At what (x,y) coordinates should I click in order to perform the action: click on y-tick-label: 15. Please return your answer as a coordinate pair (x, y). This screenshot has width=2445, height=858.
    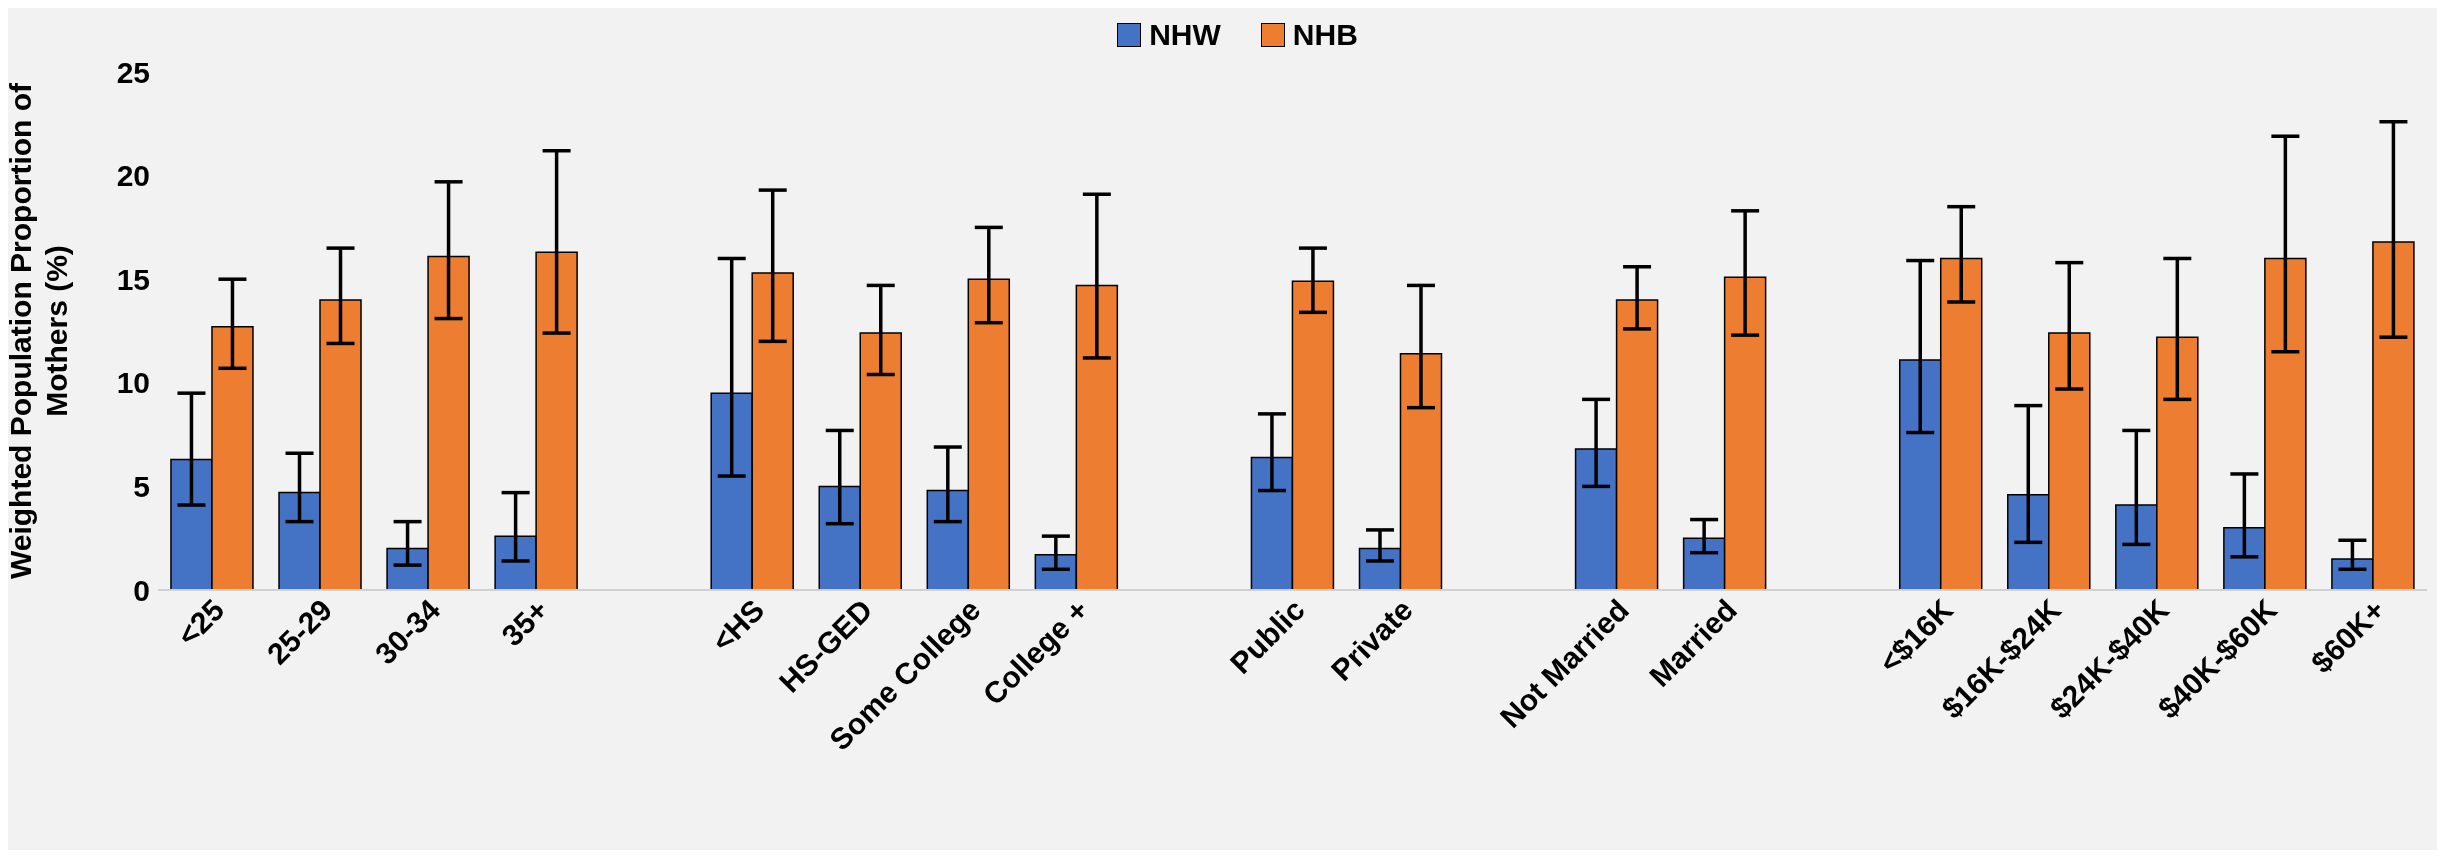
    Looking at the image, I should click on (133, 279).